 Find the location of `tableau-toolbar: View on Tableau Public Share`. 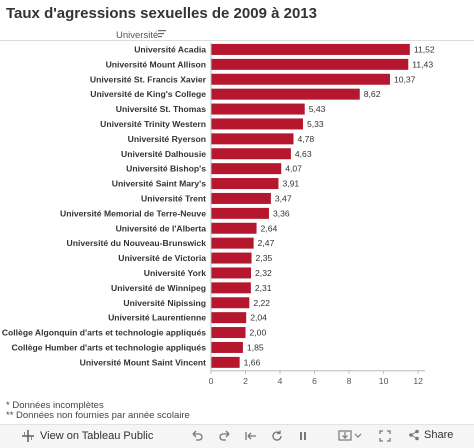

tableau-toolbar: View on Tableau Public Share is located at coordinates (237, 436).